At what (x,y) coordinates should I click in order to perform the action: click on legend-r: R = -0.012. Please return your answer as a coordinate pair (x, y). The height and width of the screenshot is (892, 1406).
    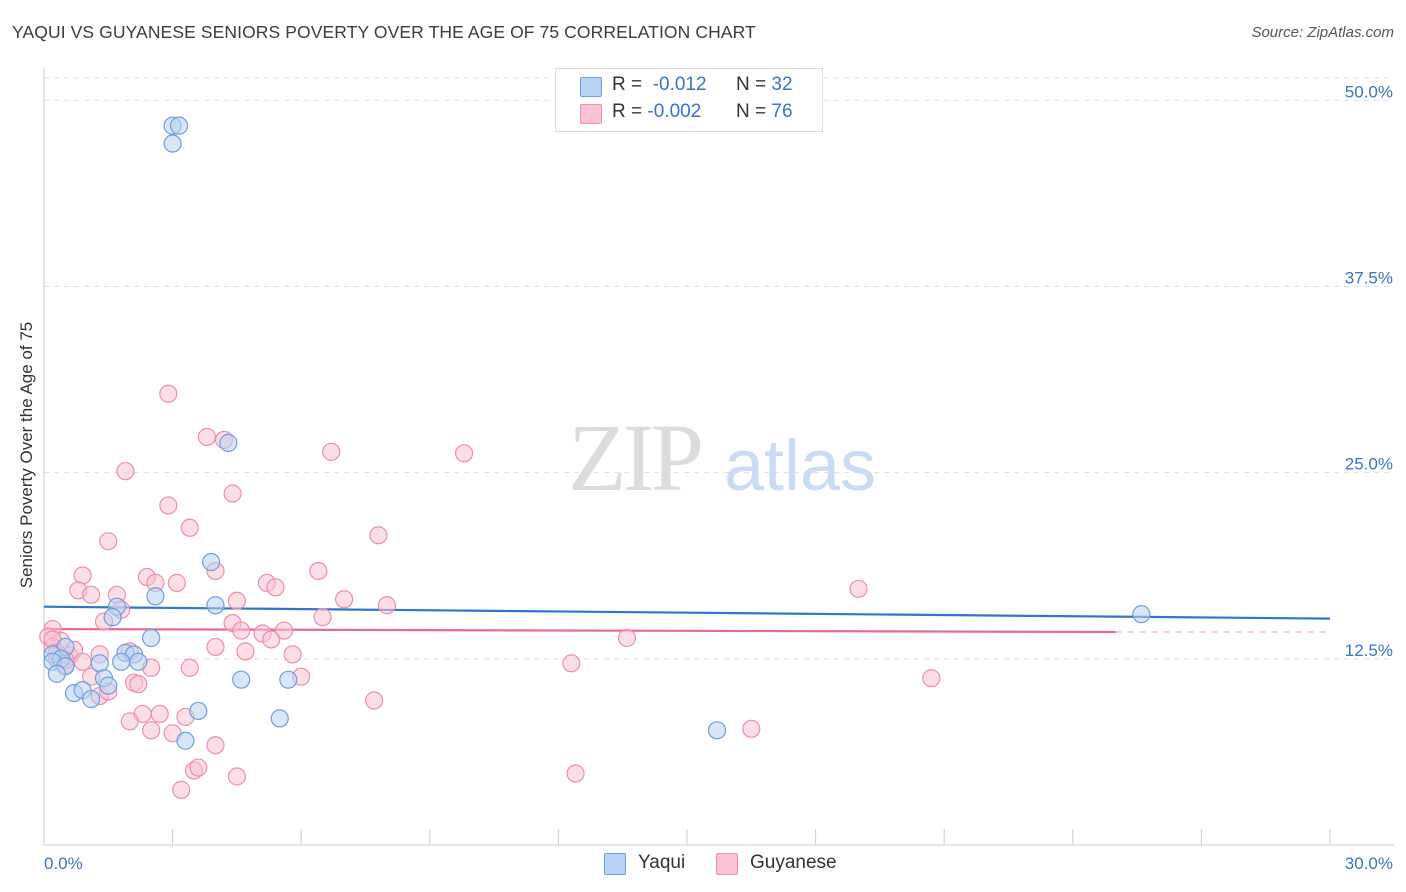
    Looking at the image, I should click on (659, 84).